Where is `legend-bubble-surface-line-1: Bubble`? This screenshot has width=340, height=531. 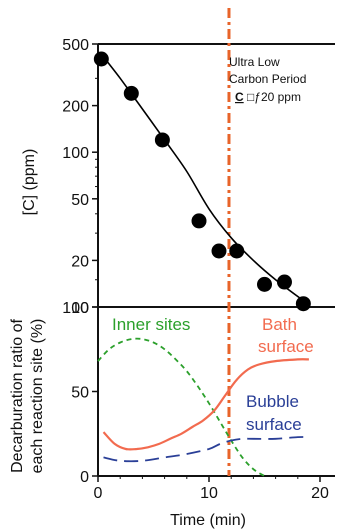
legend-bubble-surface-line-1: Bubble is located at coordinates (272, 401).